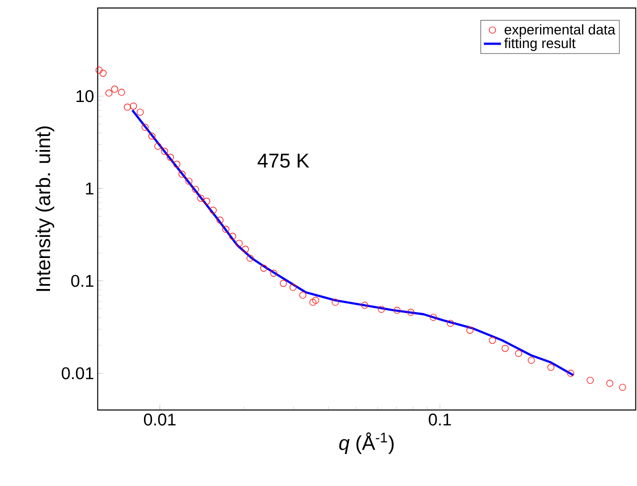 This screenshot has height=486, width=637. What do you see at coordinates (85, 96) in the screenshot?
I see `y-tick-label: 10` at bounding box center [85, 96].